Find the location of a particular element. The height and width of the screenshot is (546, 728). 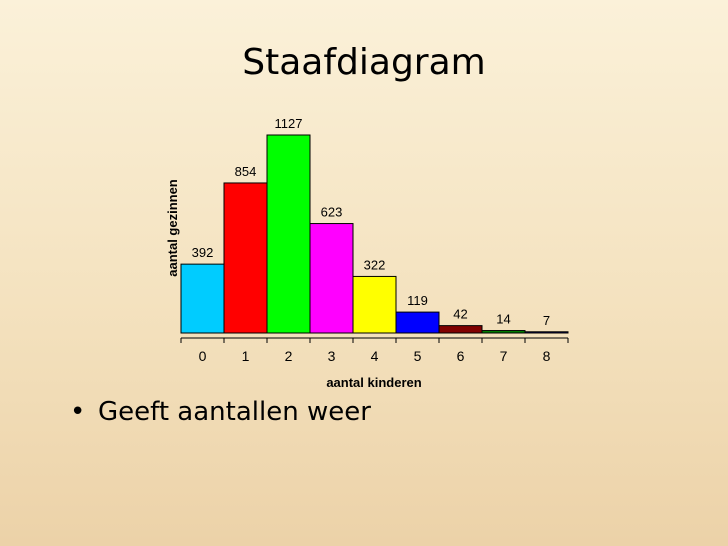

value-label-7: 14 is located at coordinates (503, 319).